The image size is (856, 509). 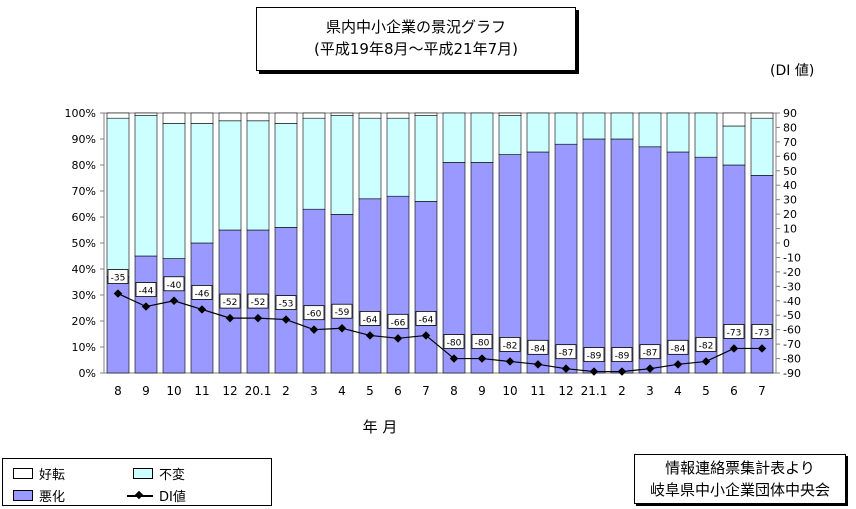 I want to click on legend-swatch-same, so click(x=143, y=473).